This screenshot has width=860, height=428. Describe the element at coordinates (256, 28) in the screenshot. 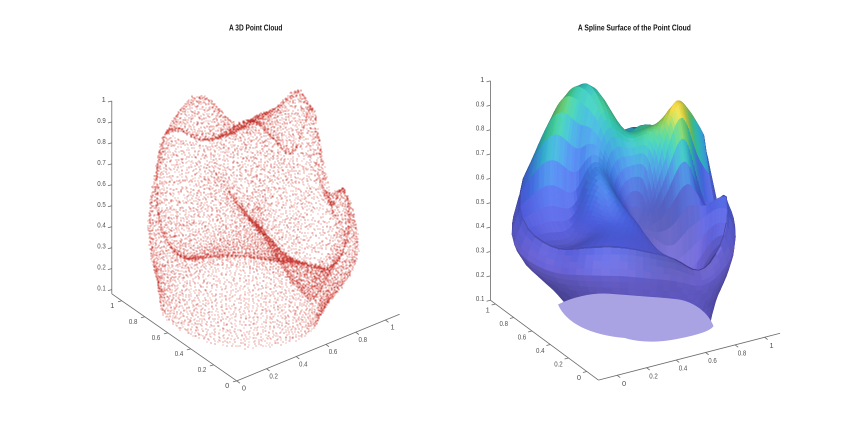

I see `svg-text: A 3D Point Cloud` at that location.